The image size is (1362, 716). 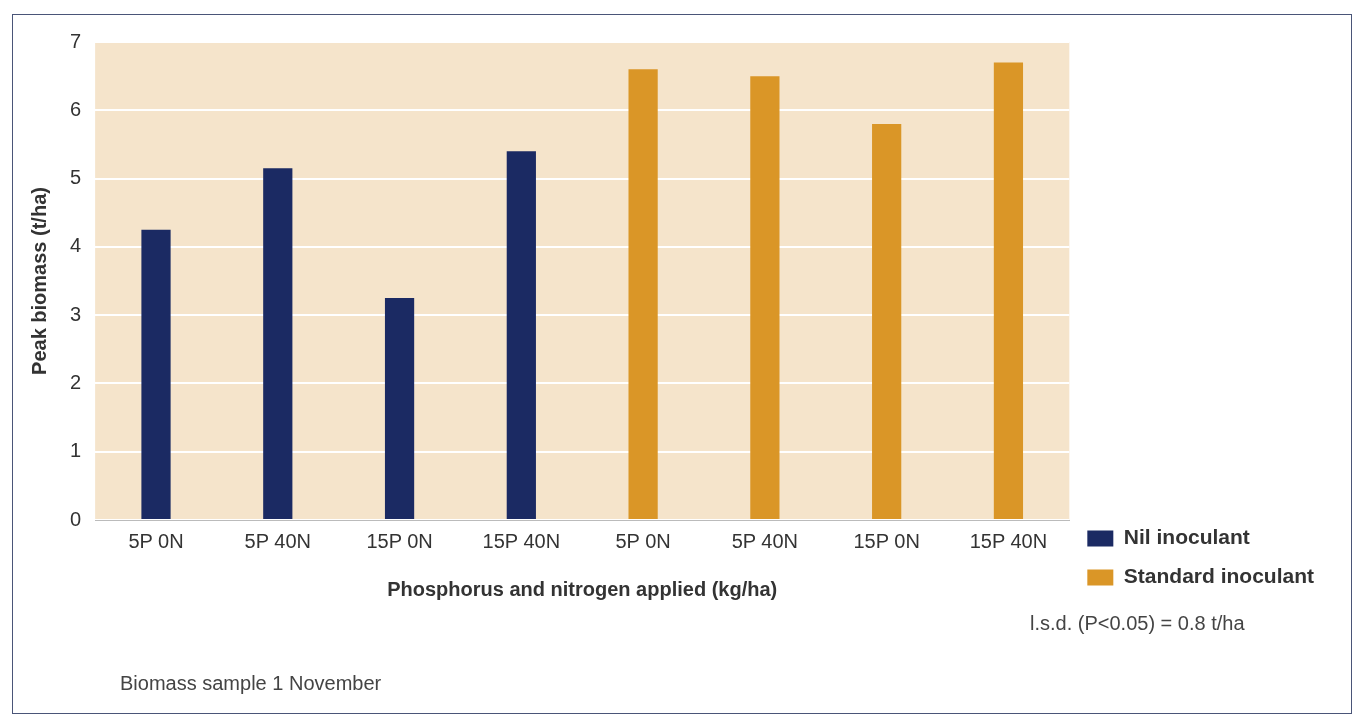 I want to click on y-tick-label: 3, so click(x=76, y=313).